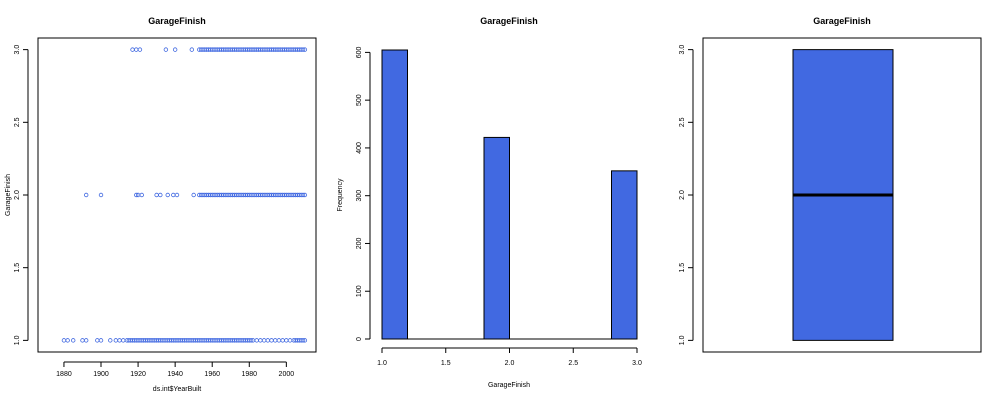  I want to click on histogram-y-tick-label: 200, so click(359, 244).